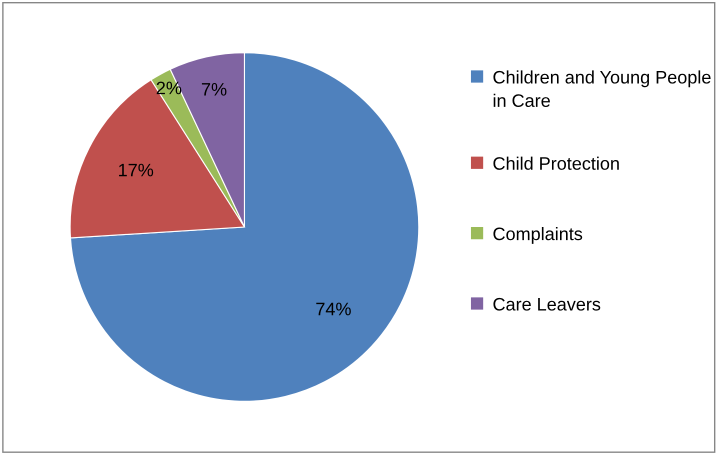 The width and height of the screenshot is (719, 454). I want to click on legend-label: Children and Young People in Care, so click(602, 89).